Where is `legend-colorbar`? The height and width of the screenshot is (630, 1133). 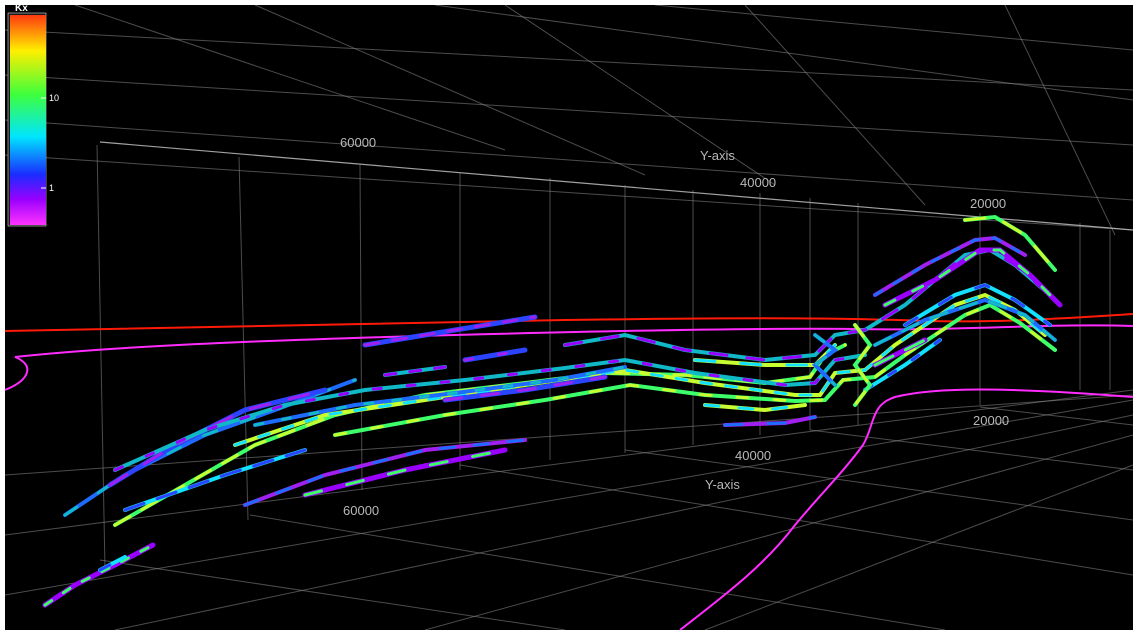 legend-colorbar is located at coordinates (28, 120).